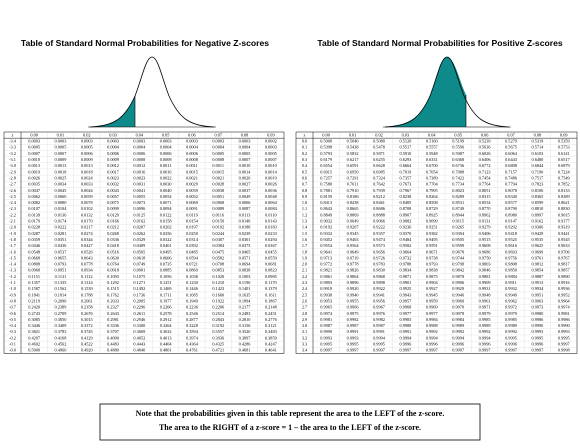  What do you see at coordinates (87, 313) in the screenshot?
I see `prob-cell: 0.2676` at bounding box center [87, 313].